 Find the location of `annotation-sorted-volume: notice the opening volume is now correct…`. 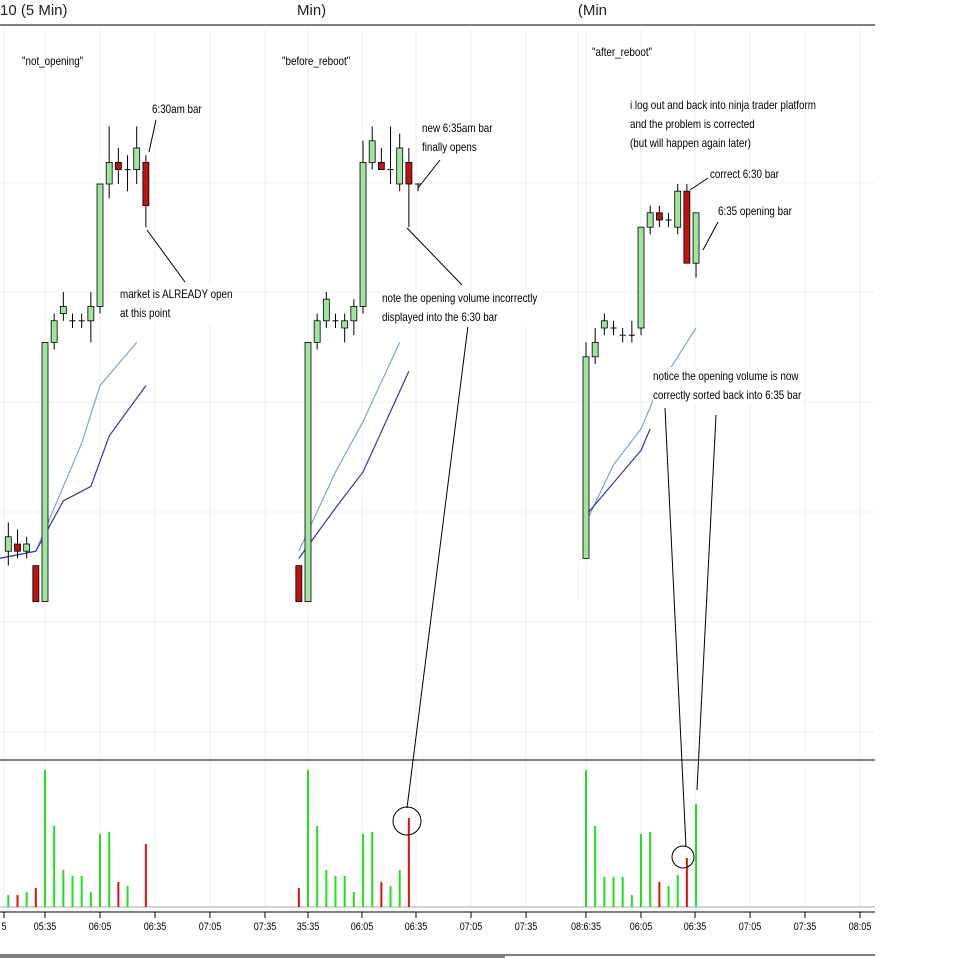

annotation-sorted-volume: notice the opening volume is now correct… is located at coordinates (727, 386).